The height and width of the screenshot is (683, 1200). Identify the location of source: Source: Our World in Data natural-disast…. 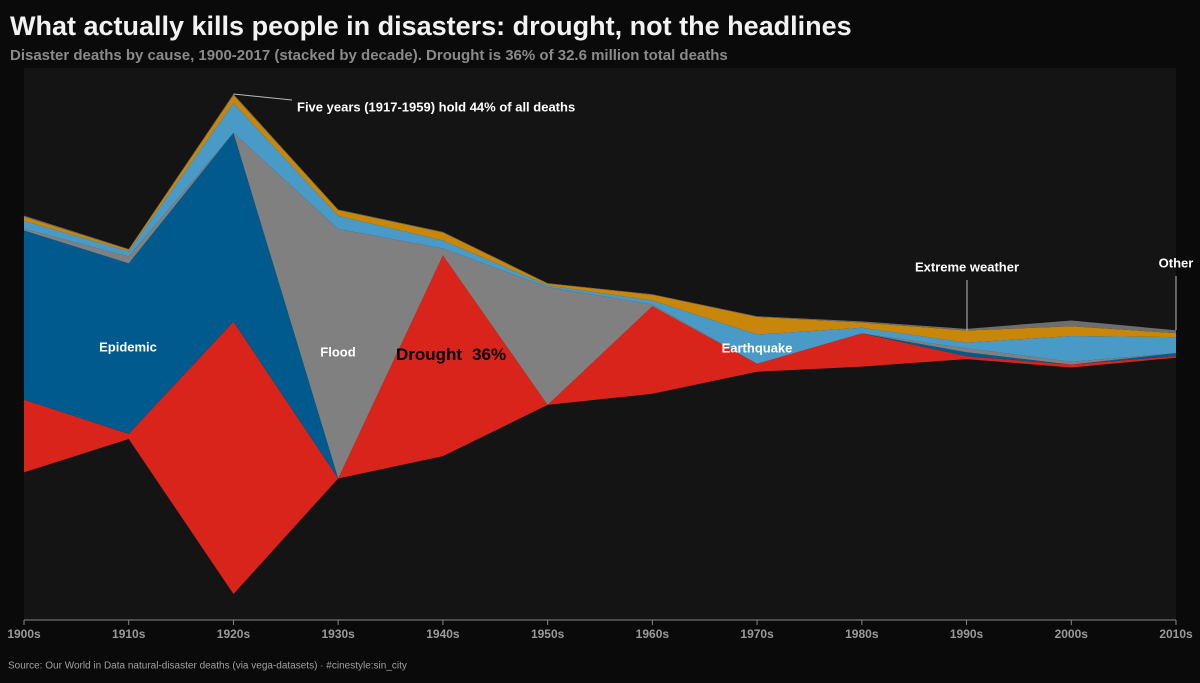
(207, 666).